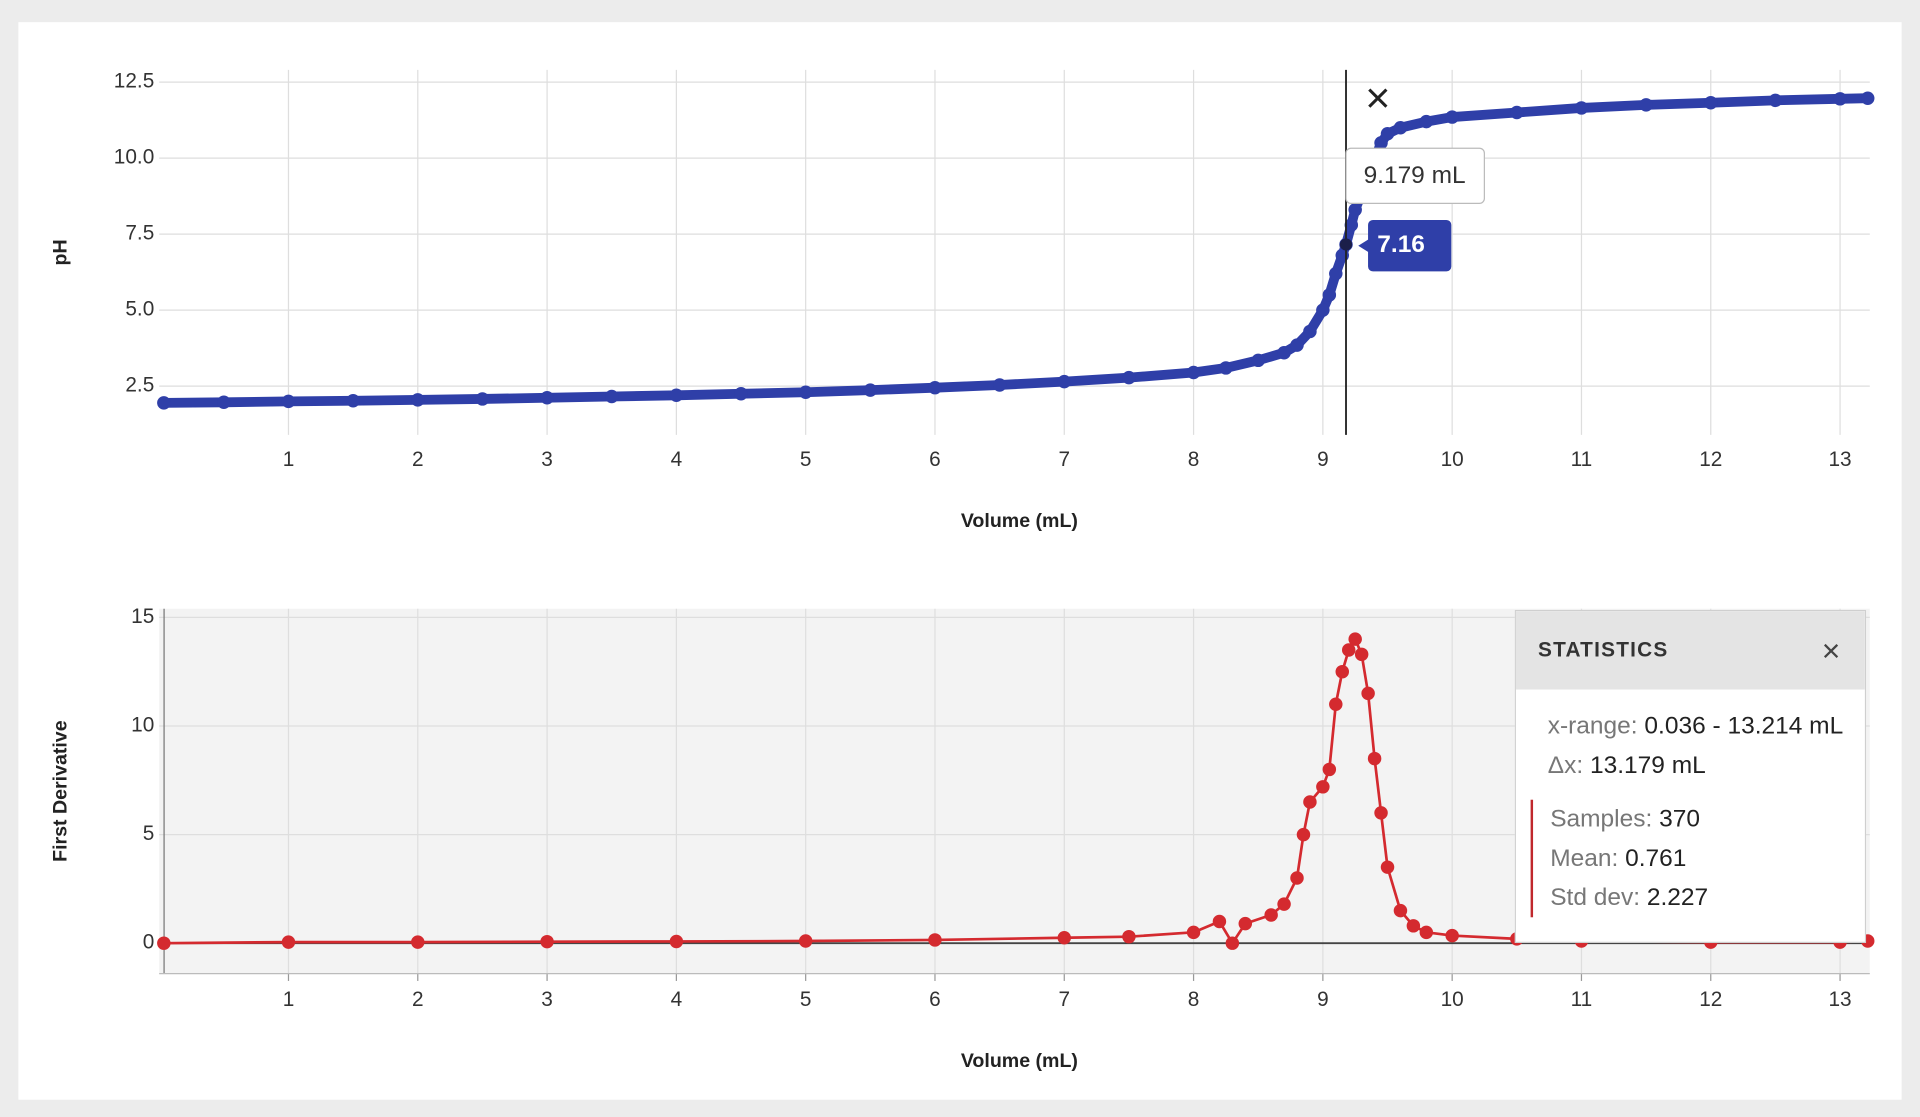 Image resolution: width=1920 pixels, height=1117 pixels. What do you see at coordinates (1710, 999) in the screenshot?
I see `x-tick-label: 12` at bounding box center [1710, 999].